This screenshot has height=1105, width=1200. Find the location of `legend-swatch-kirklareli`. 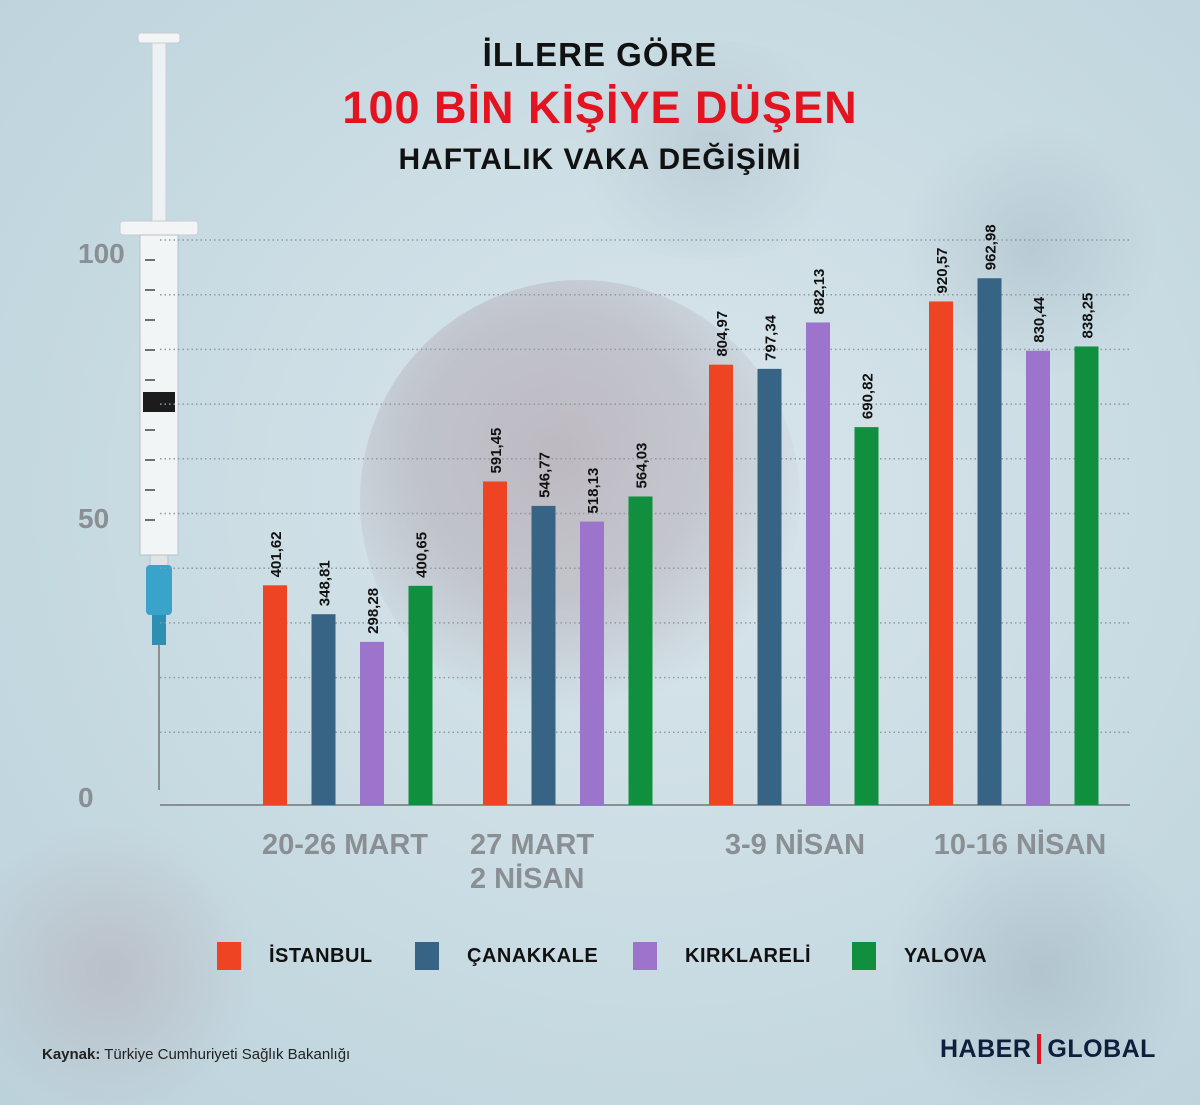

legend-swatch-kirklareli is located at coordinates (645, 956).